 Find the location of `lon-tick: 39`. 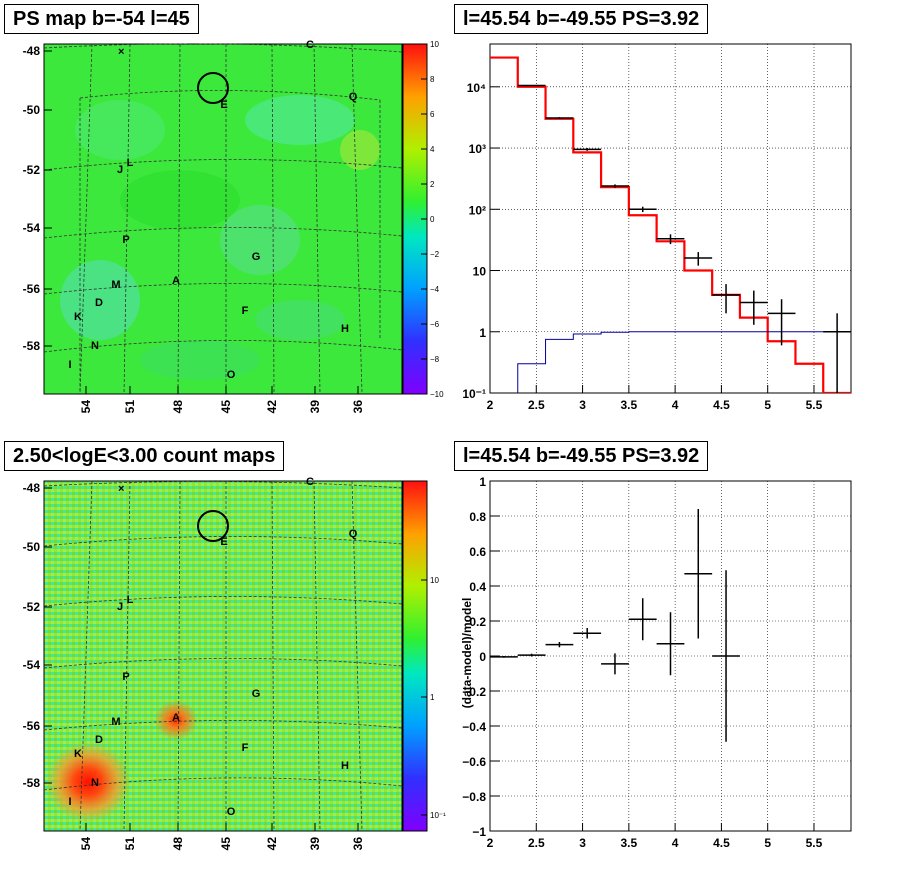

lon-tick: 39 is located at coordinates (315, 836).